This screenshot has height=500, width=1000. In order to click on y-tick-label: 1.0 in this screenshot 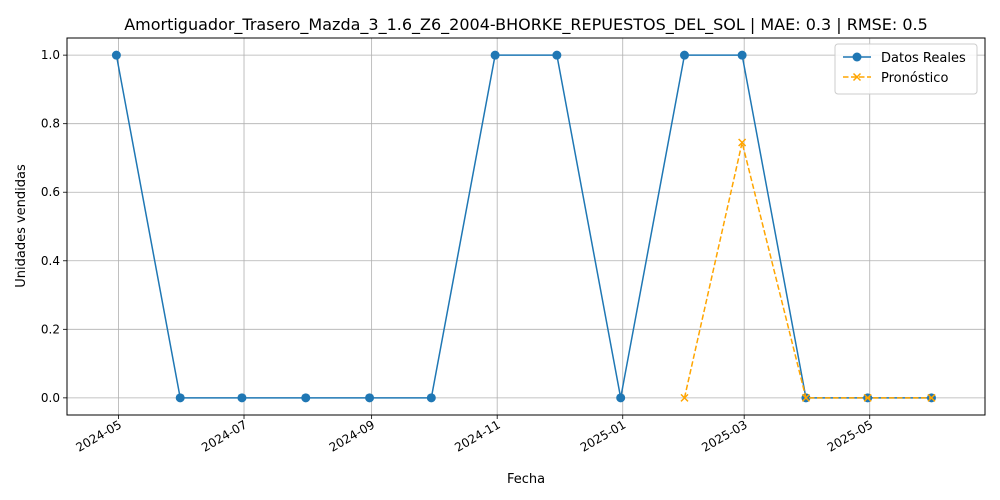, I will do `click(50, 55)`.